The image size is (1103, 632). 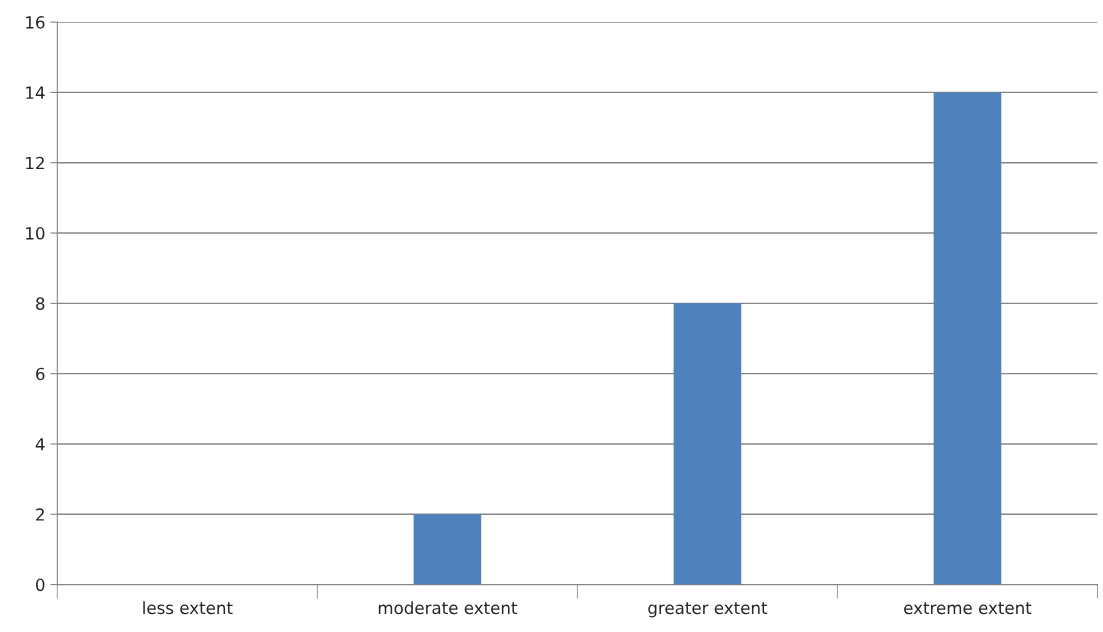 What do you see at coordinates (35, 163) in the screenshot?
I see `y-tick-label: 12` at bounding box center [35, 163].